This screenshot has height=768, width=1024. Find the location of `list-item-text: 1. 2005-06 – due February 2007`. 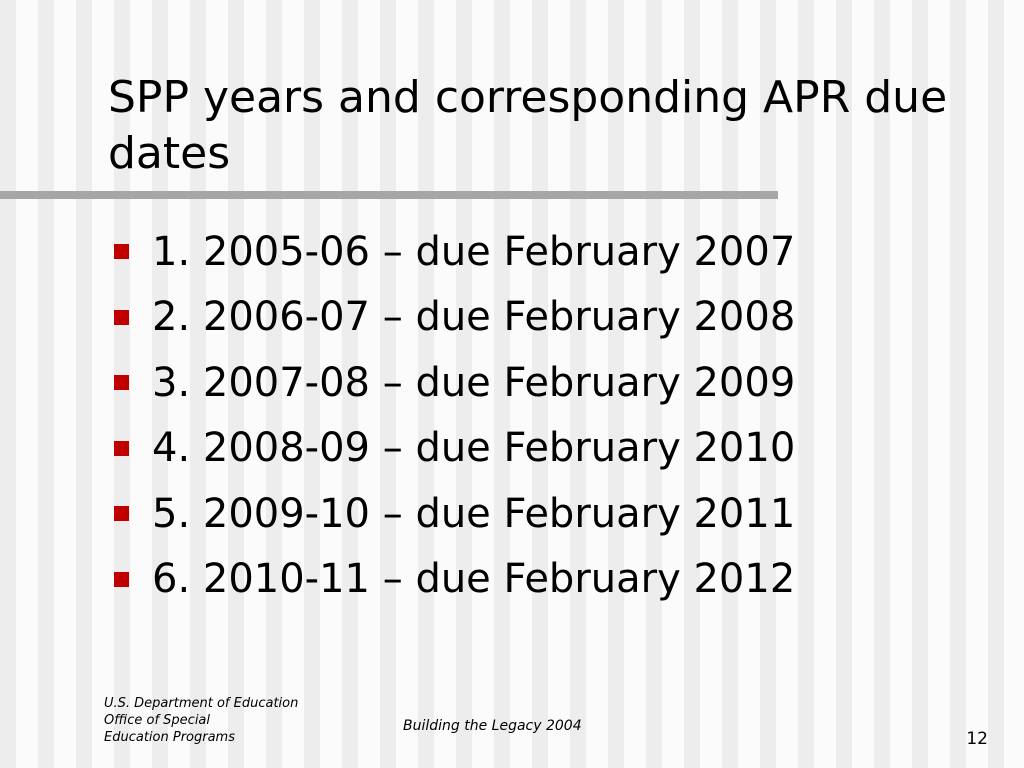

list-item-text: 1. 2005-06 – due February 2007 is located at coordinates (474, 251).